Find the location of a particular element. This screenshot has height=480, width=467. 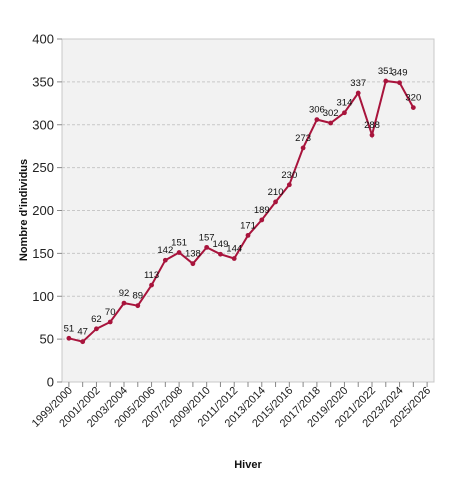

y-axis-title: Nombre d'individus is located at coordinates (24, 210).